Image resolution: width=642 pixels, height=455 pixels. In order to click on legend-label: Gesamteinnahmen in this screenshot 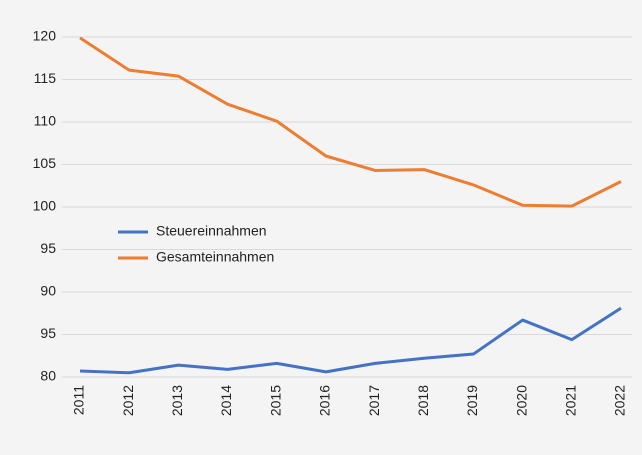, I will do `click(215, 257)`.